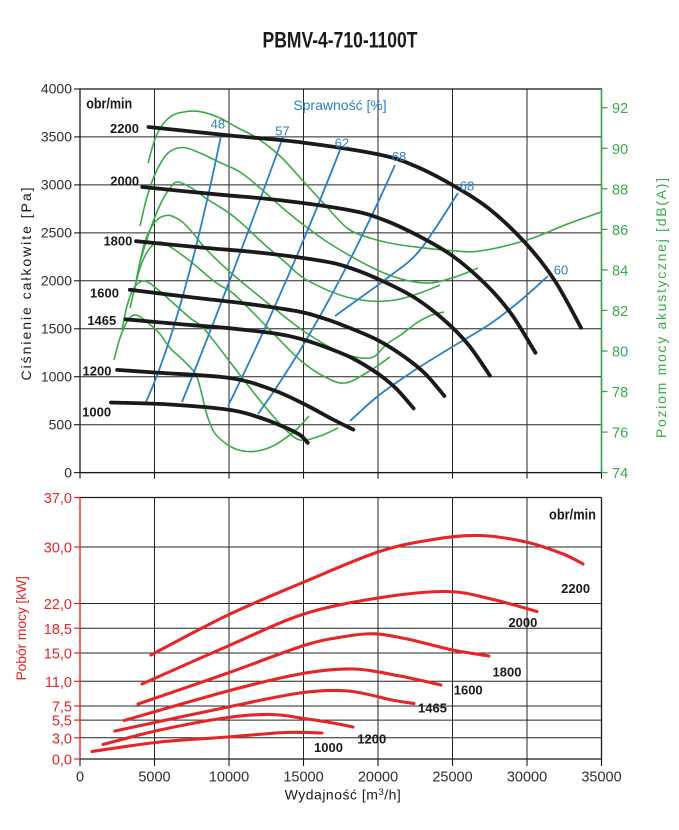 The width and height of the screenshot is (679, 830). Describe the element at coordinates (61, 424) in the screenshot. I see `svg-text: 500` at that location.